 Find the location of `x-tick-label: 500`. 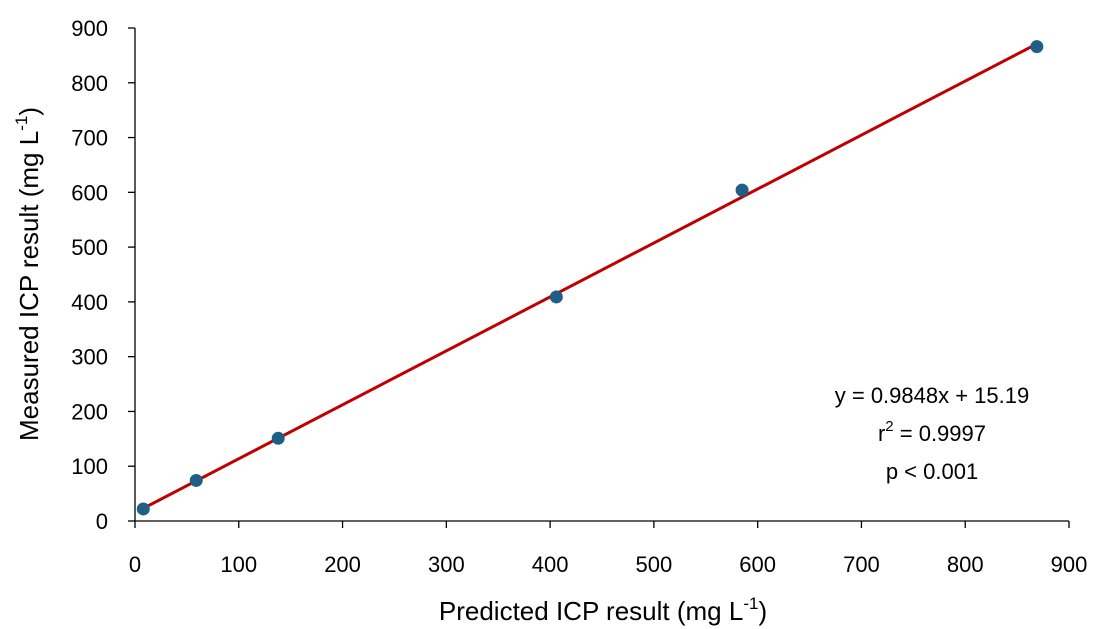

x-tick-label: 500 is located at coordinates (654, 564).